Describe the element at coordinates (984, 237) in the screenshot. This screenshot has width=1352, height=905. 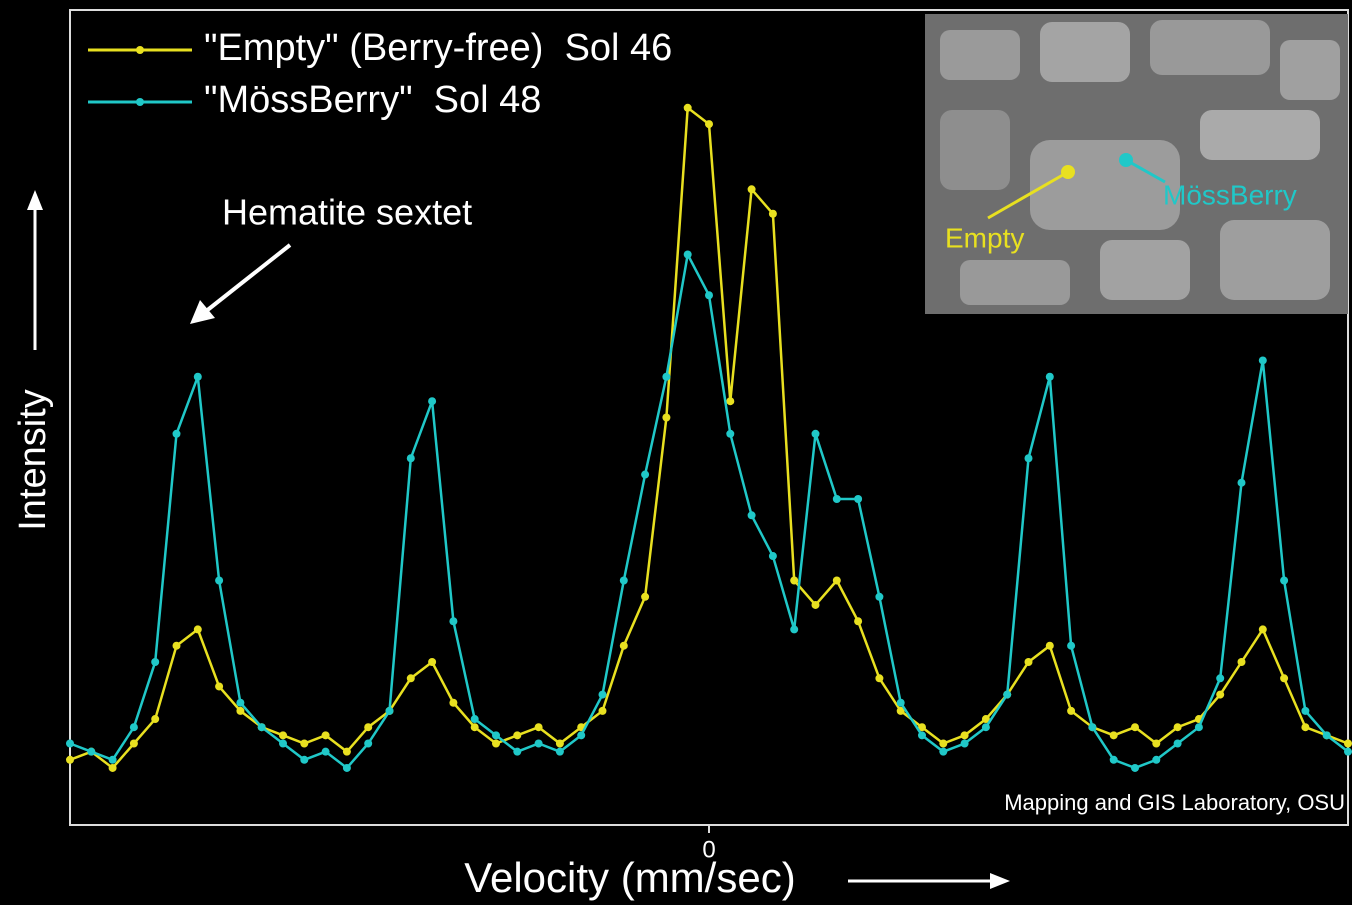
I see `inset-label: Empty` at that location.